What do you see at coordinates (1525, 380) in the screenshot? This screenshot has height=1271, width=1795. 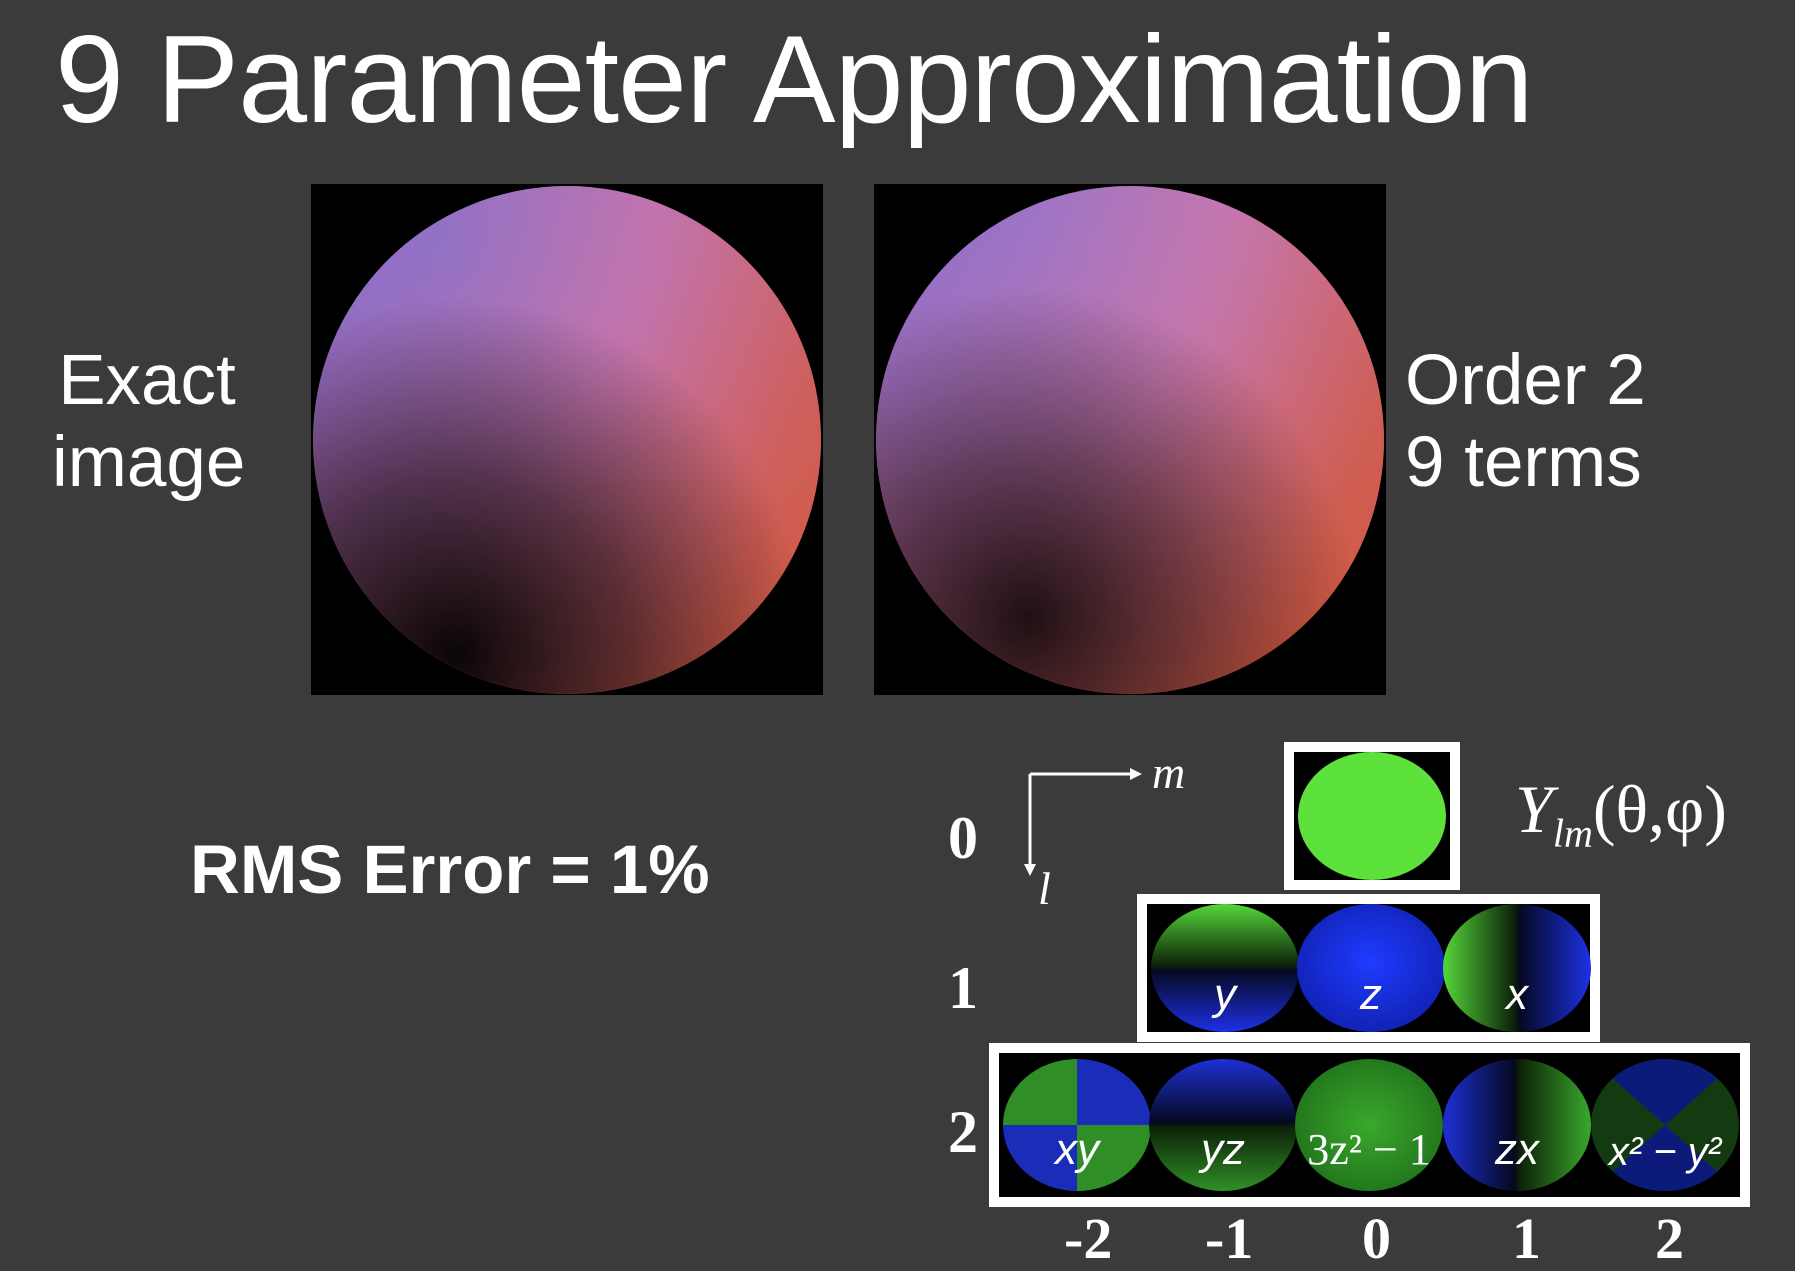 I see `order2-label-line1: Order 2` at bounding box center [1525, 380].